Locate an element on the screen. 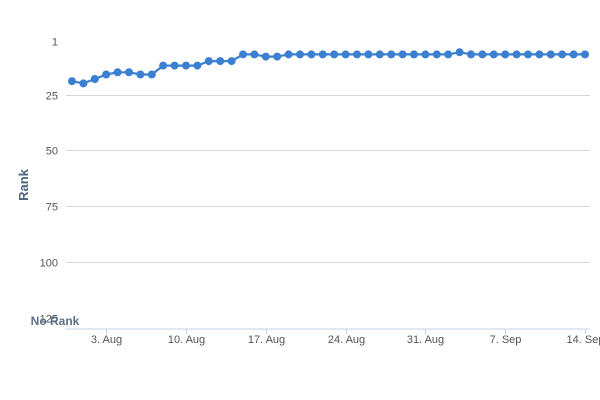  y-tick-label-75: 75 is located at coordinates (52, 208).